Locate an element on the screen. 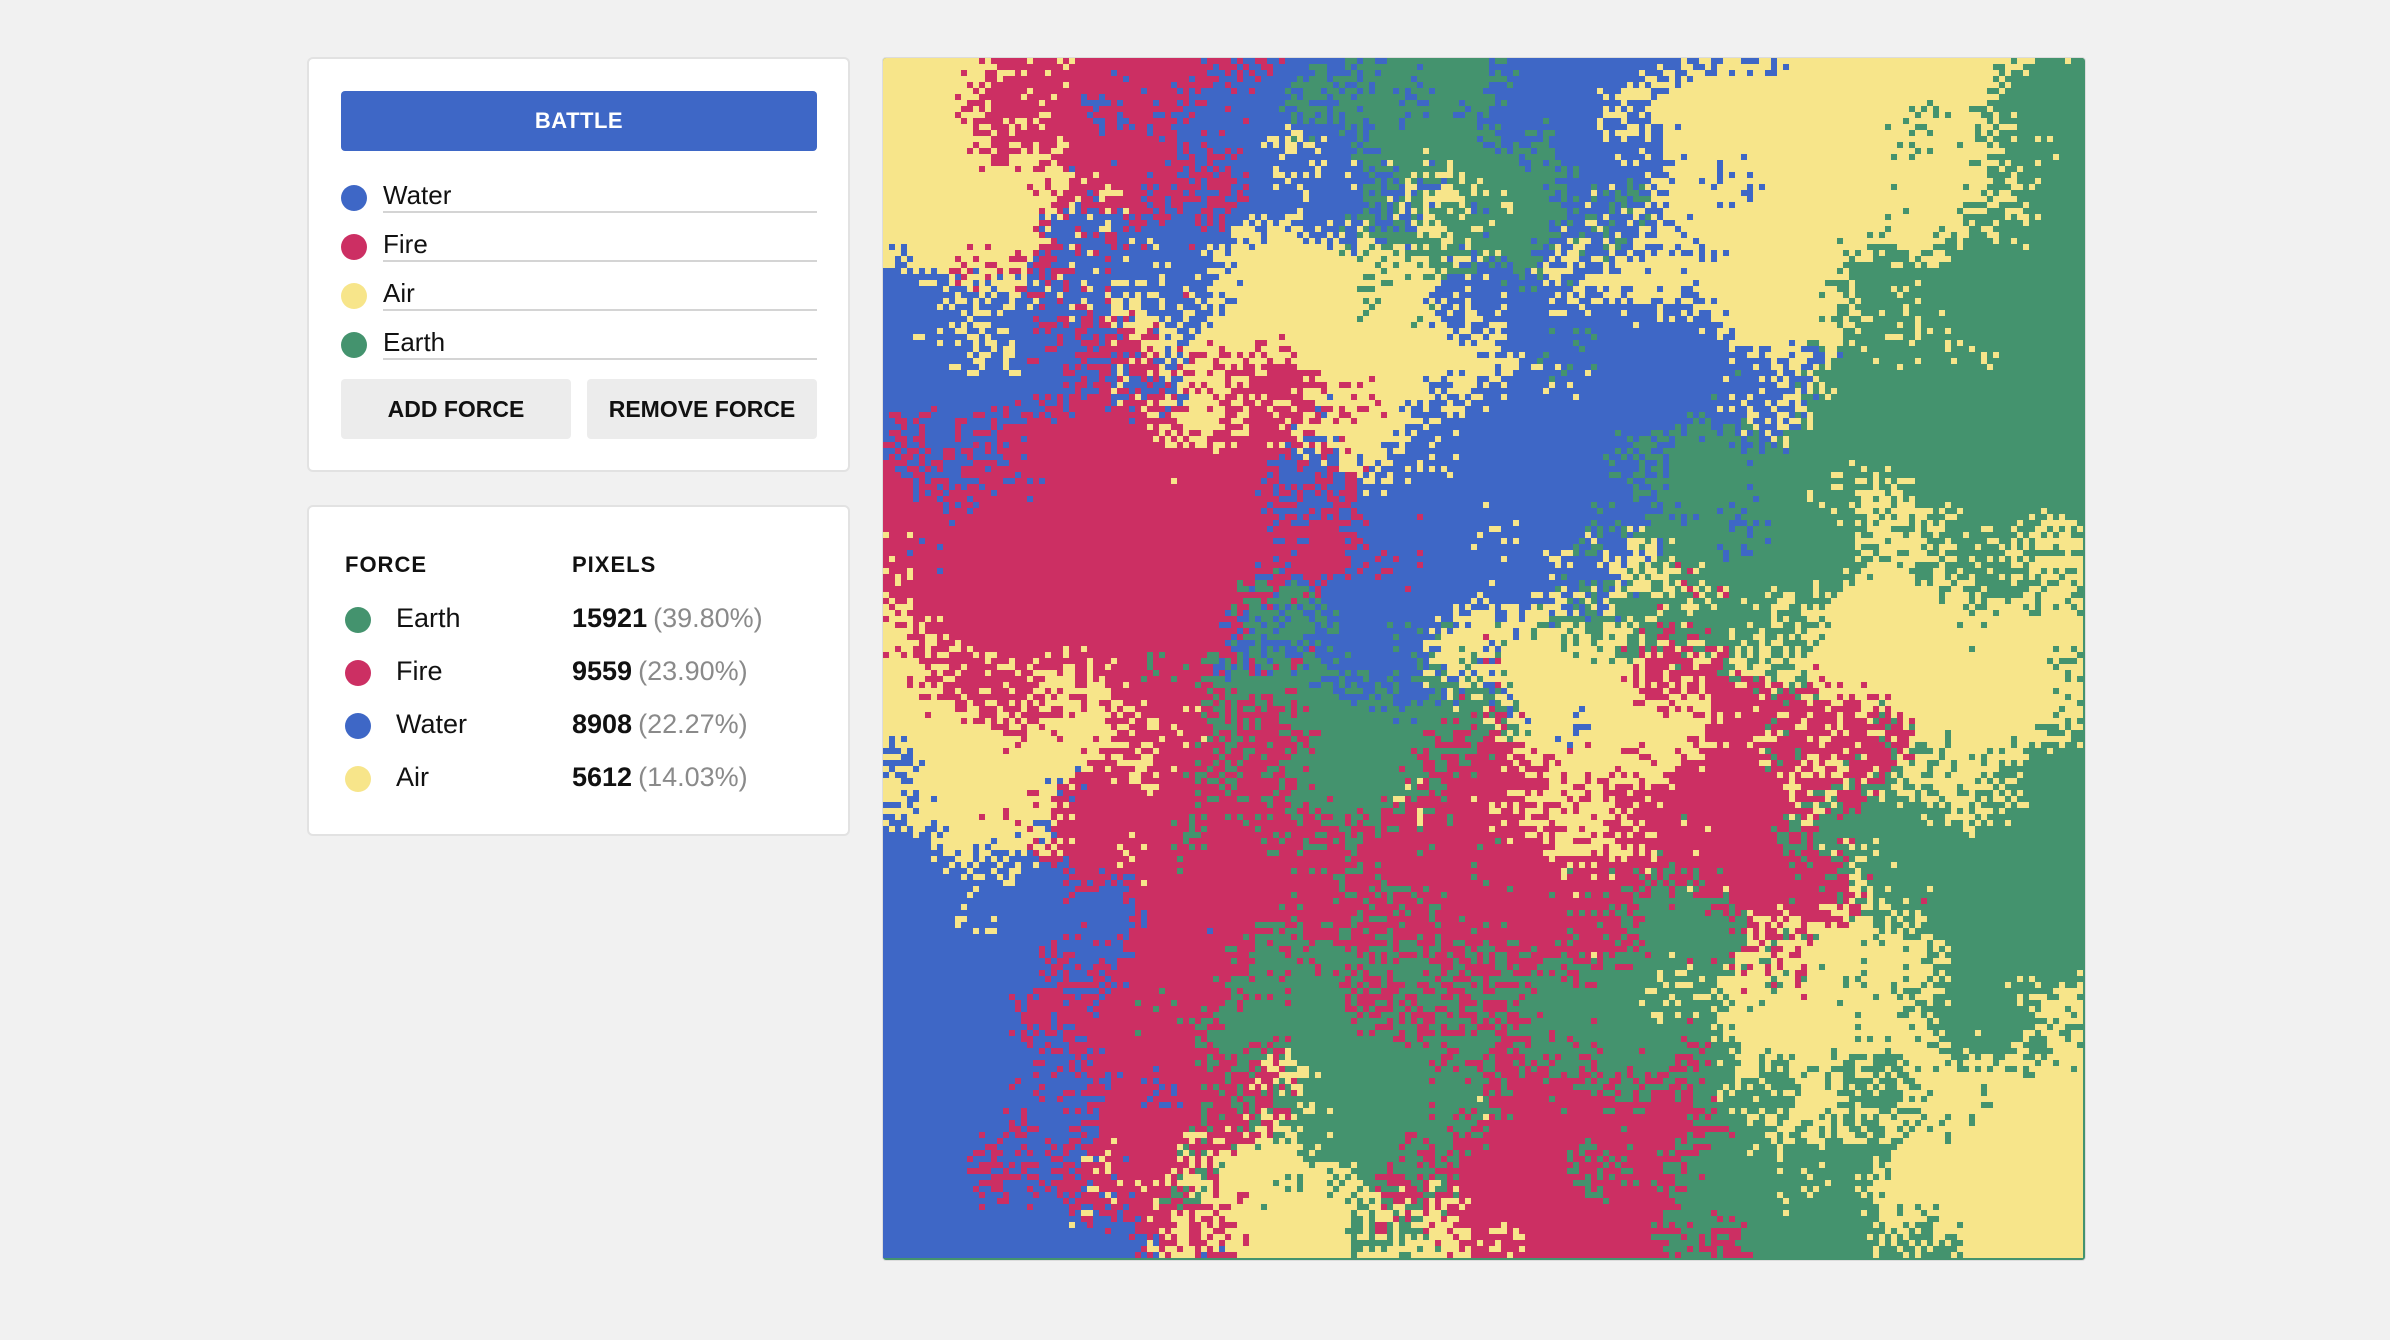 The width and height of the screenshot is (2390, 1340). controls-panel: BATTLE ADD FORCE REMOVE FORCE is located at coordinates (578, 264).